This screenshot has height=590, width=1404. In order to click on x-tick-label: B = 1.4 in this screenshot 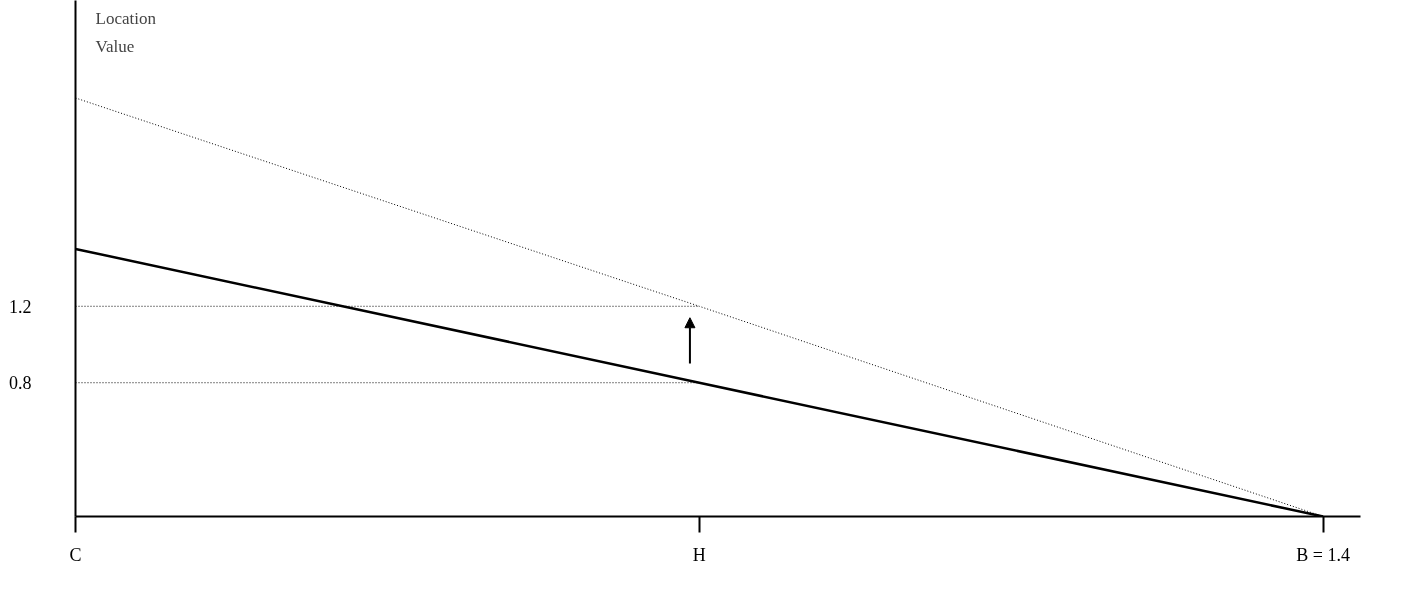, I will do `click(1323, 554)`.